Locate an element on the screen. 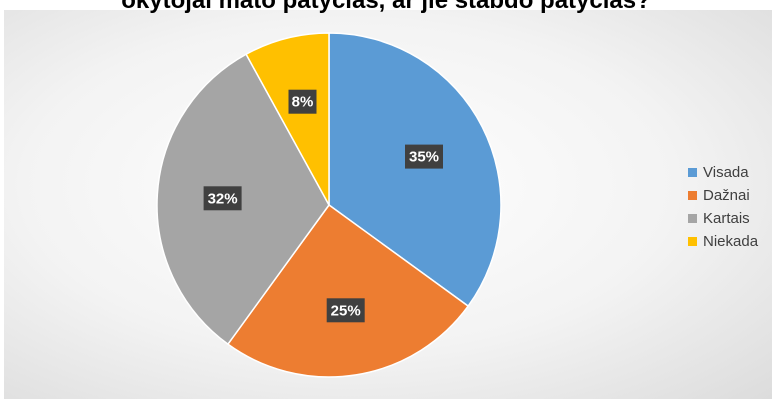 The width and height of the screenshot is (772, 399). legend-label-visada: Visada is located at coordinates (726, 172).